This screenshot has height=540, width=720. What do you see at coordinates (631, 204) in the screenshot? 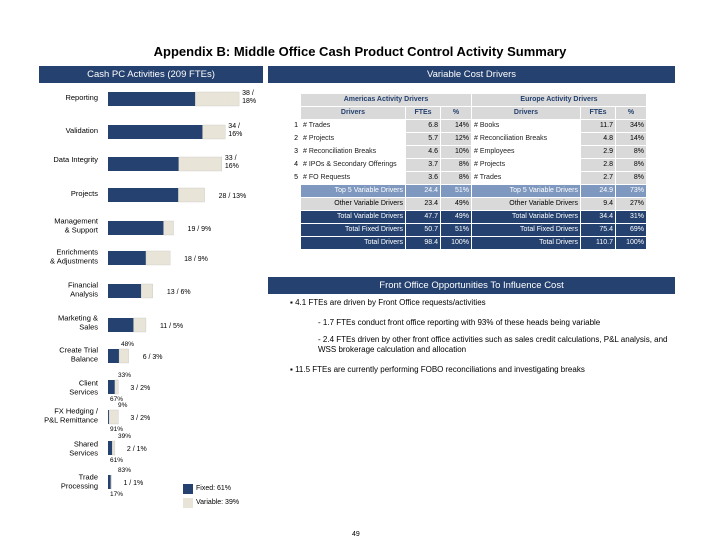
I see `summary-cell-eu-pct: 27%` at bounding box center [631, 204].